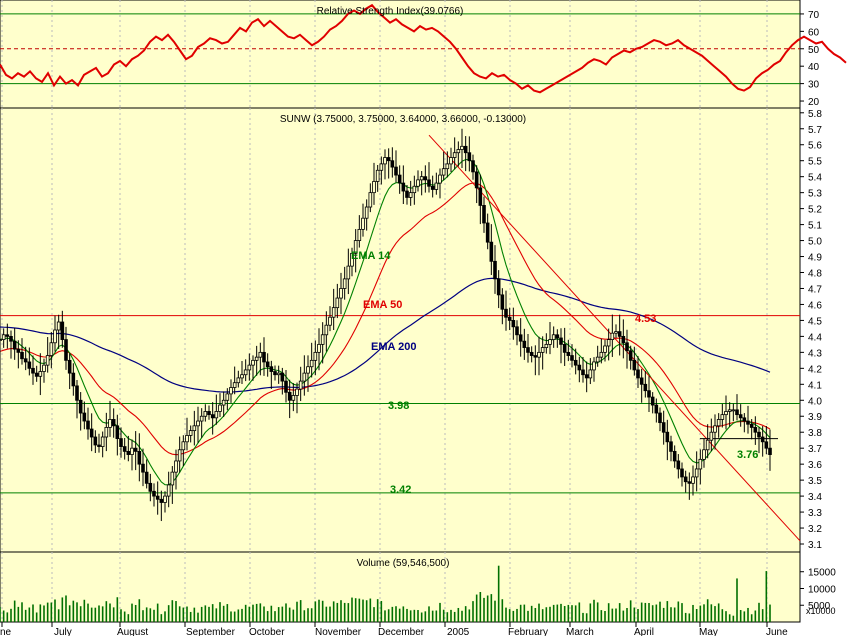  Describe the element at coordinates (6, 631) in the screenshot. I see `x-tick-label: ne` at that location.